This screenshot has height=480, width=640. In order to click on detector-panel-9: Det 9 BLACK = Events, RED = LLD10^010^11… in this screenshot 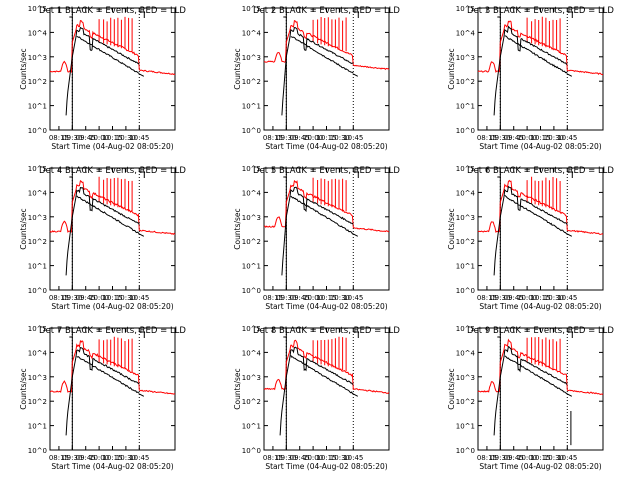, I will do `click(530, 398)`.